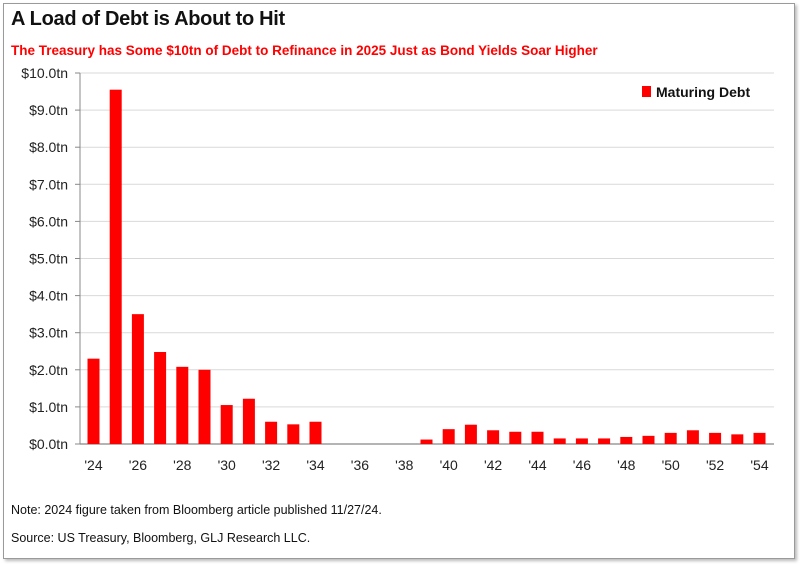  I want to click on bar-2033, so click(293, 434).